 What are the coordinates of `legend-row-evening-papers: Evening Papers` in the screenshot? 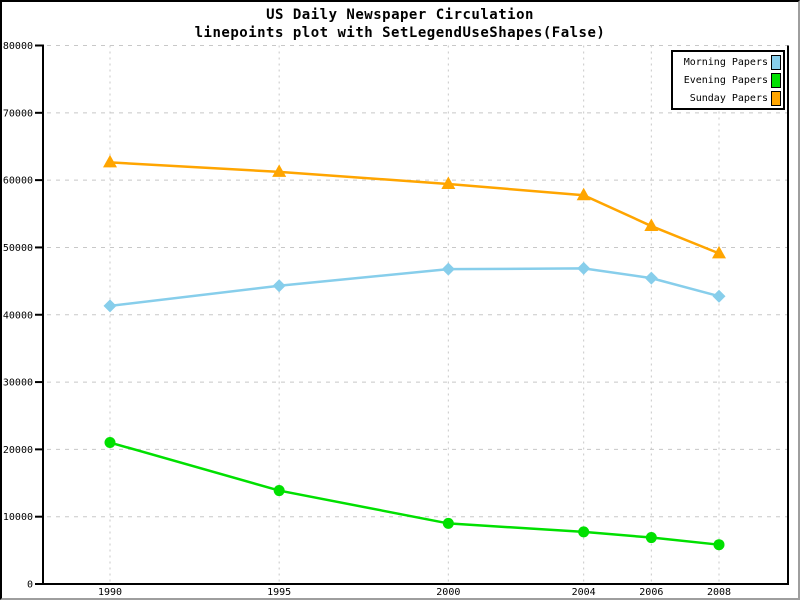 It's located at (728, 80).